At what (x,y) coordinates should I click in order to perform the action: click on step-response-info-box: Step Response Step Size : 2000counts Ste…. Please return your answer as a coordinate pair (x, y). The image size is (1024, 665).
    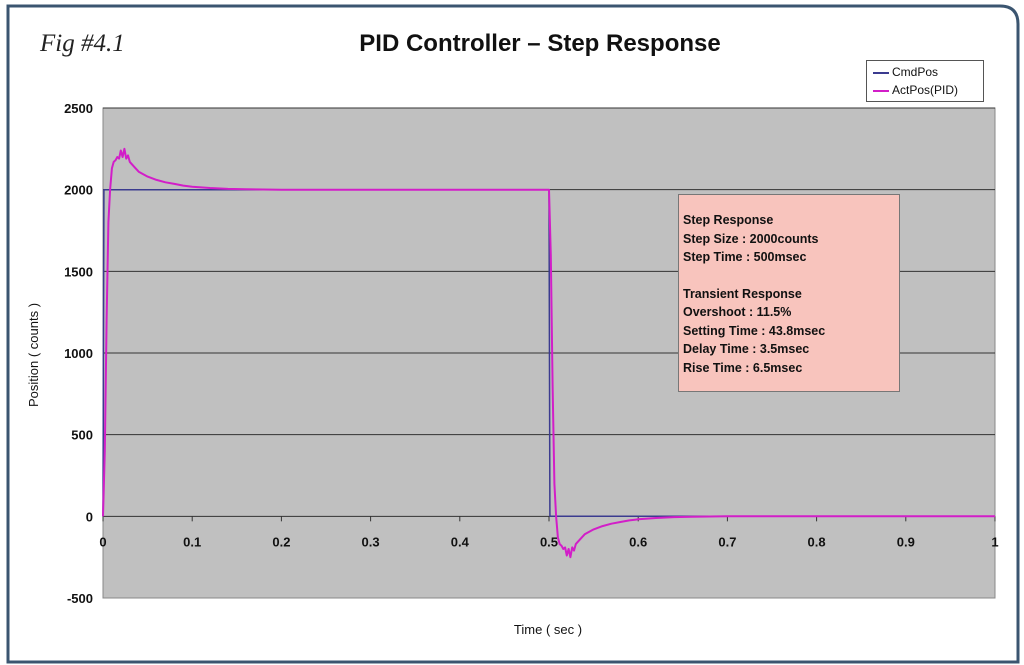
    Looking at the image, I should click on (789, 293).